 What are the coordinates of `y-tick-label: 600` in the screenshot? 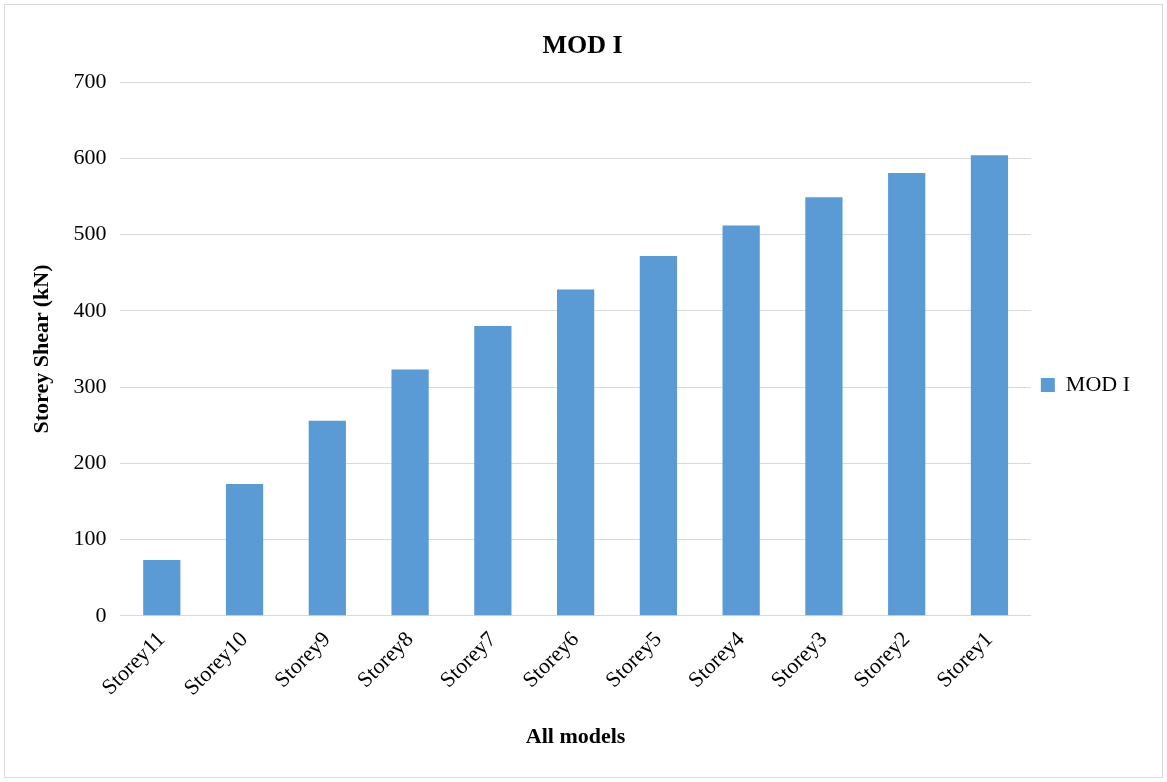 It's located at (90, 157).